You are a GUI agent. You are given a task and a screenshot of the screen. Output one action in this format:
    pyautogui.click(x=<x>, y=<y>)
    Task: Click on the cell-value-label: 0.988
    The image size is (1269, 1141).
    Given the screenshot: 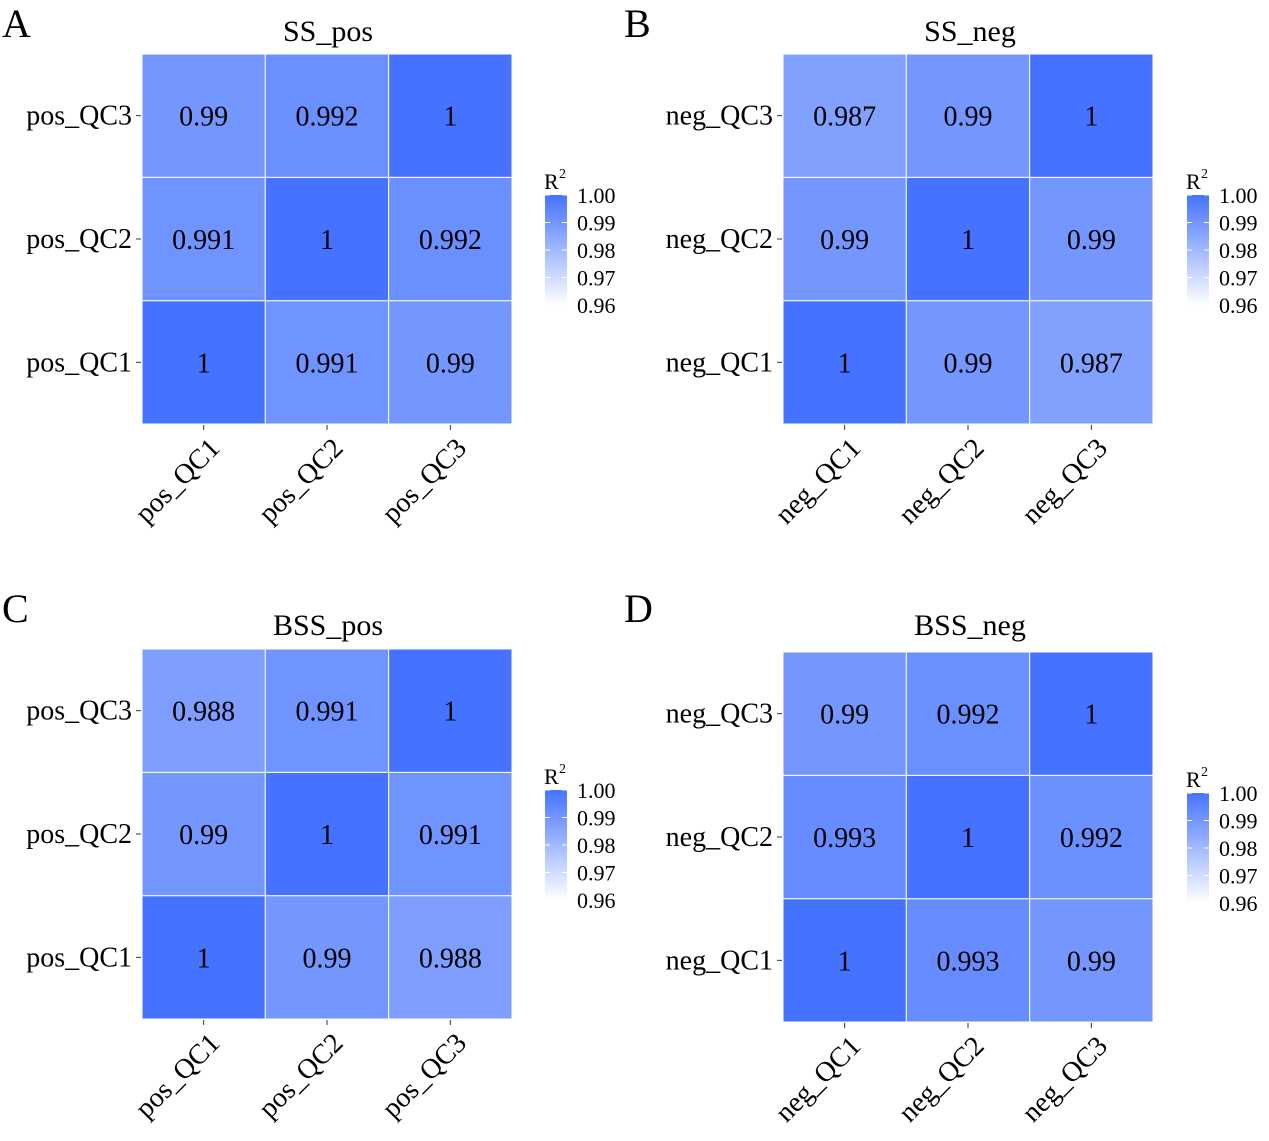 What is the action you would take?
    pyautogui.click(x=203, y=712)
    